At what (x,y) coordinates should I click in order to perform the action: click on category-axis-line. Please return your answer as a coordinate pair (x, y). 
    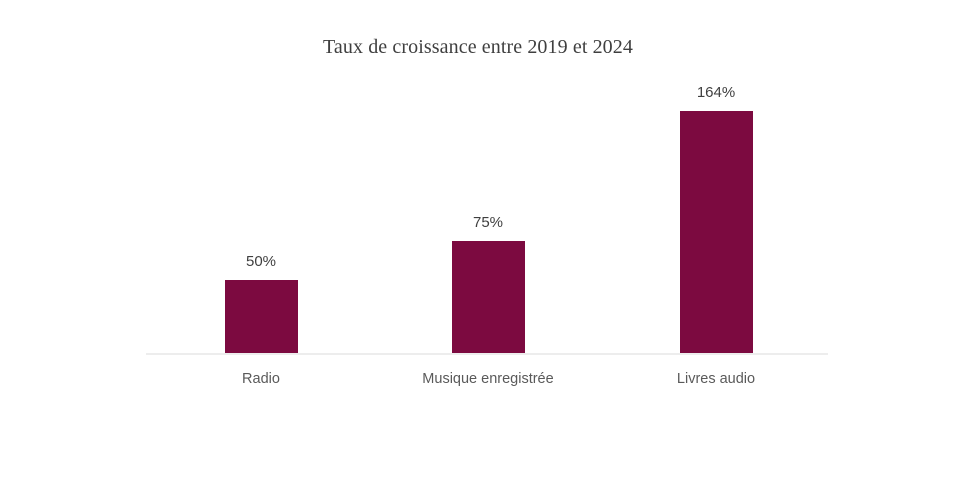
    Looking at the image, I should click on (487, 354).